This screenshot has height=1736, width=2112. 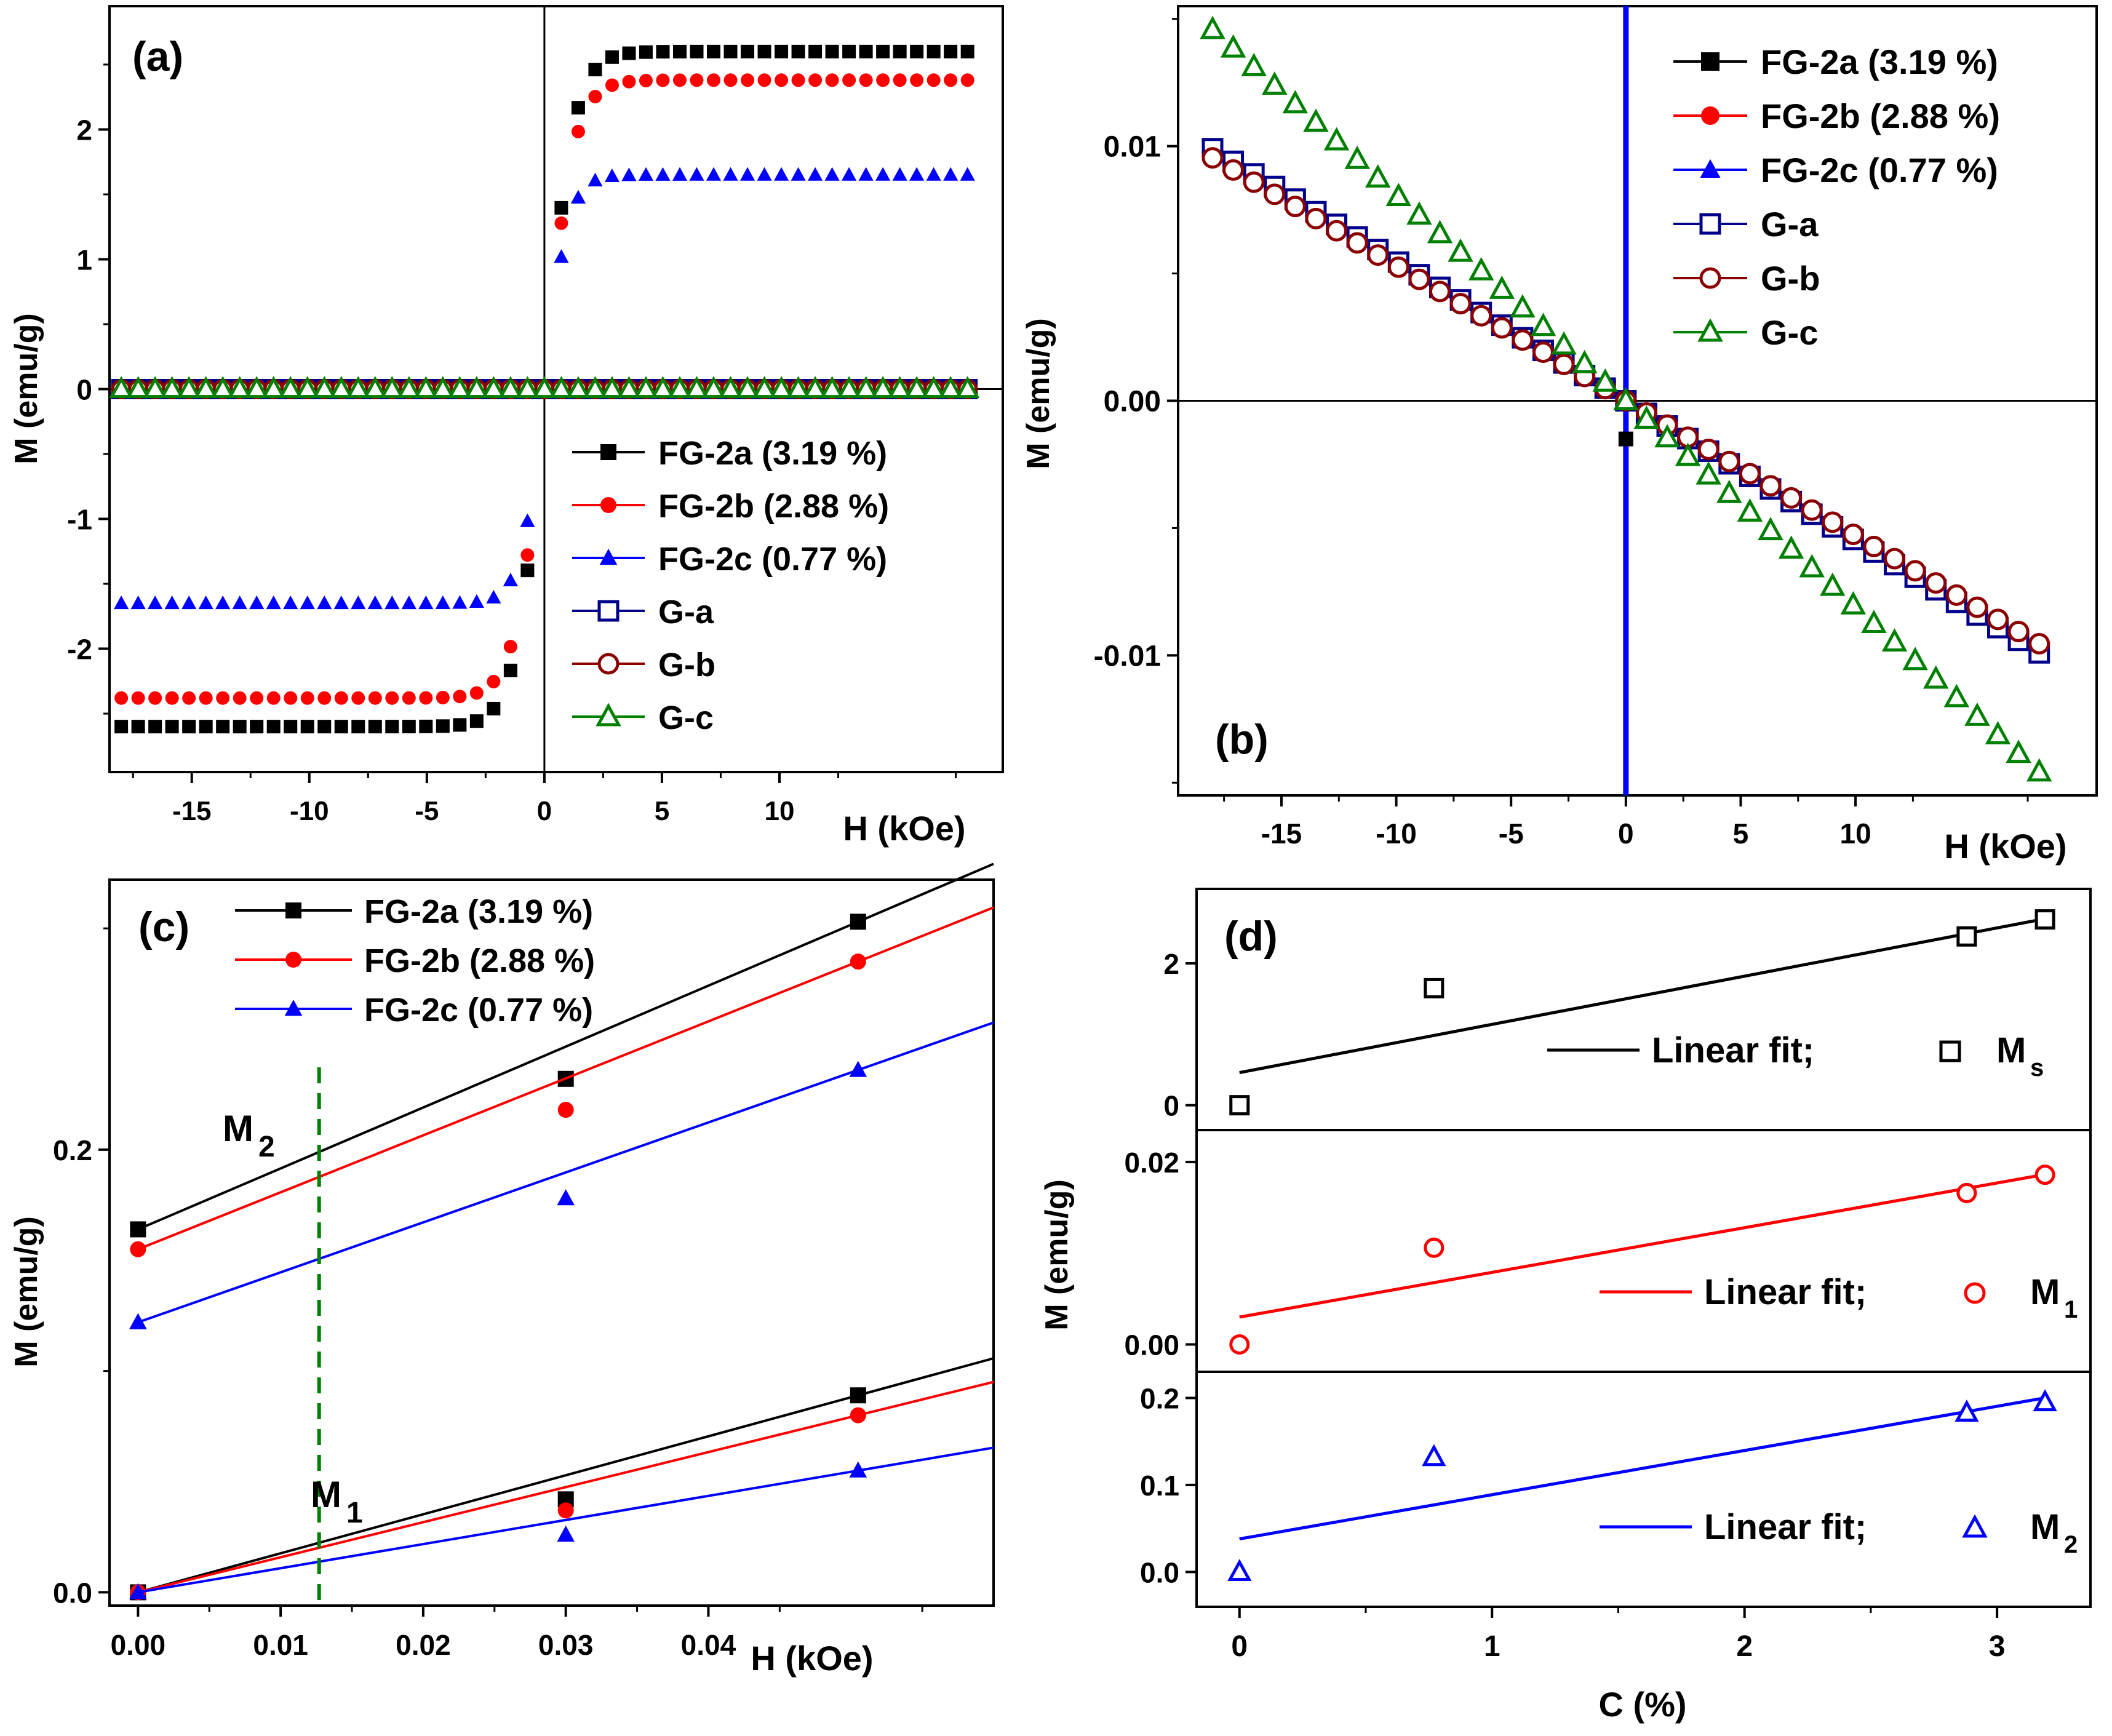 What do you see at coordinates (608, 505) in the screenshot?
I see `panel-a-legend-marker` at bounding box center [608, 505].